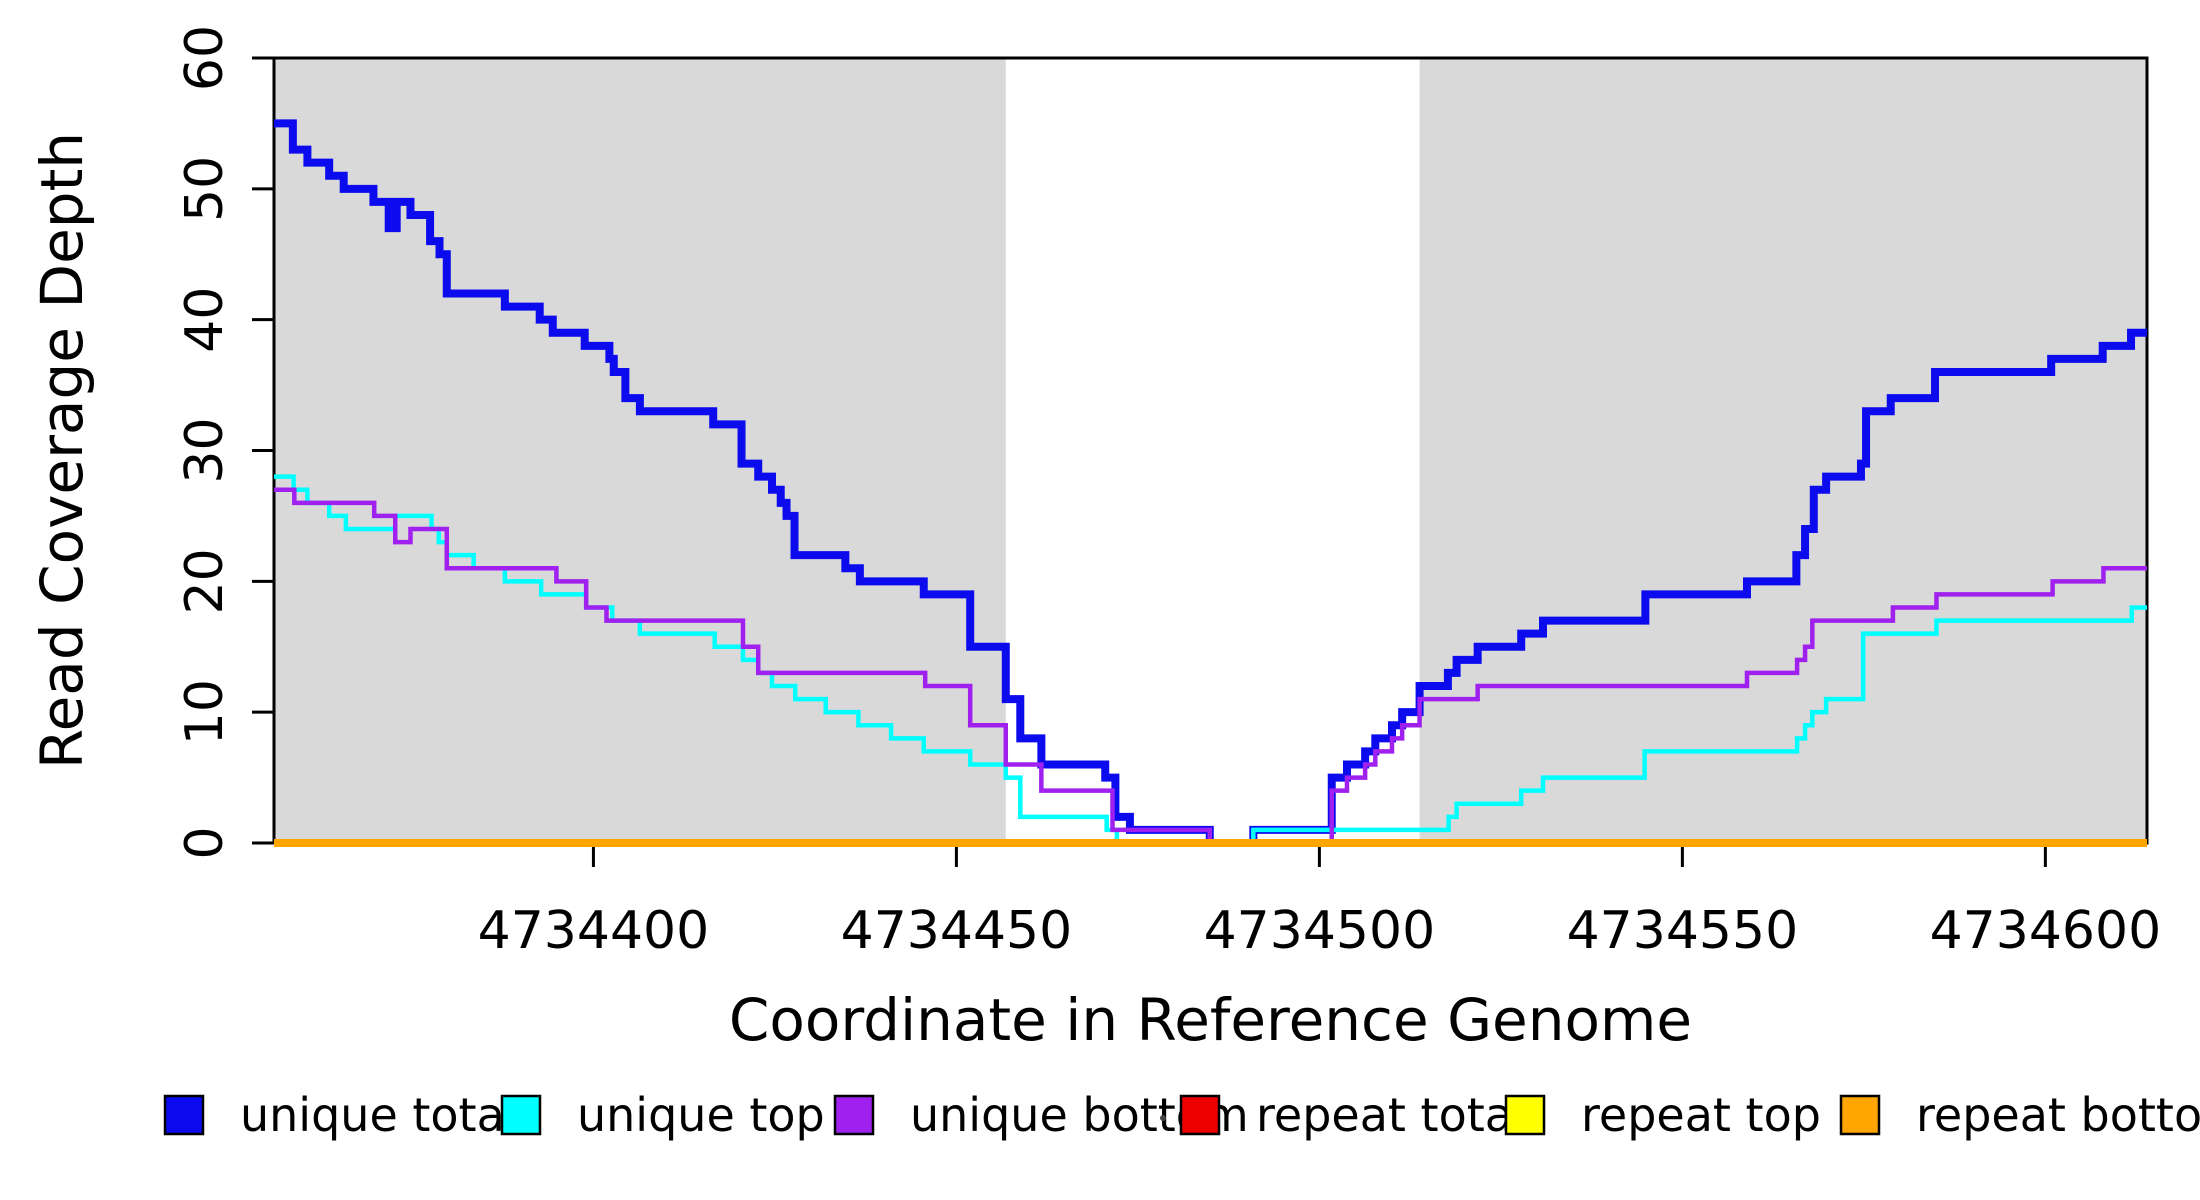 Image resolution: width=2200 pixels, height=1200 pixels. I want to click on y-tick-label: 40, so click(205, 320).